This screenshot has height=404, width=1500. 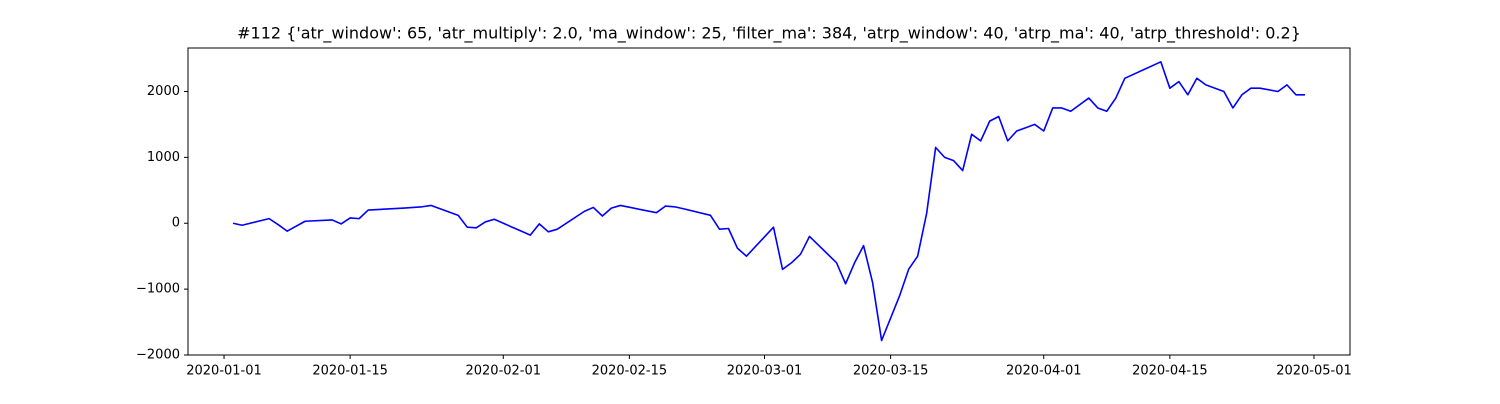 I want to click on x-tick-label: 2020-02-15, so click(x=630, y=371).